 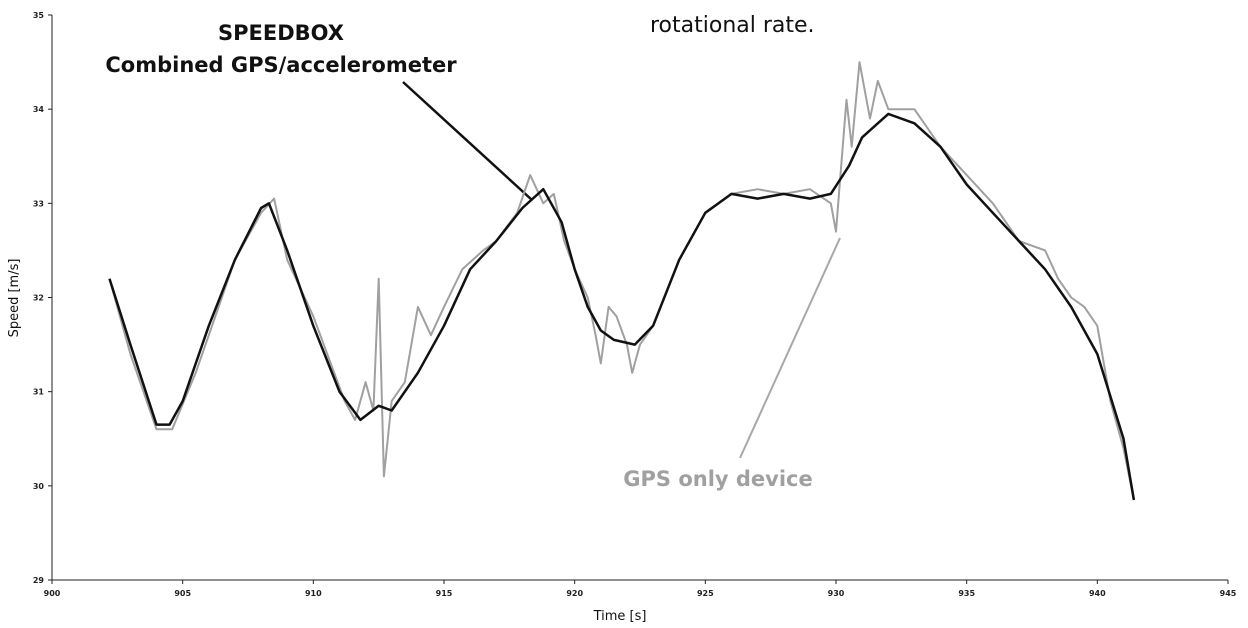 I want to click on x-tick-label: 920, so click(x=574, y=593).